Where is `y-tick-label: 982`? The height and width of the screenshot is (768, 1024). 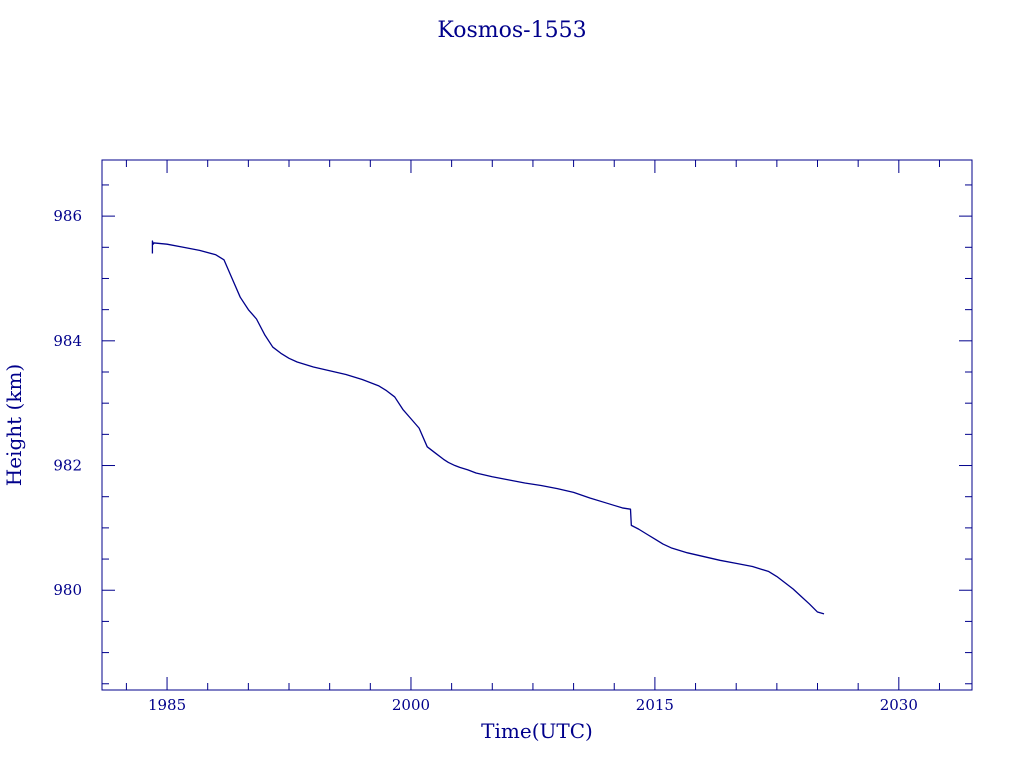 y-tick-label: 982 is located at coordinates (67, 466).